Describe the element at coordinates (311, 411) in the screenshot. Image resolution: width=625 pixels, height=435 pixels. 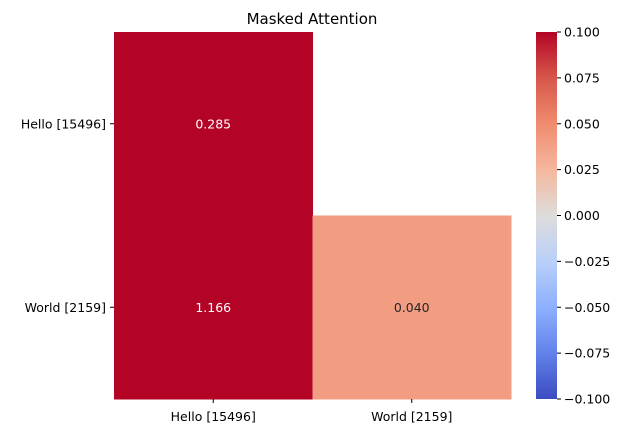
I see `x-axis: Hello [15496] World [2159]` at that location.